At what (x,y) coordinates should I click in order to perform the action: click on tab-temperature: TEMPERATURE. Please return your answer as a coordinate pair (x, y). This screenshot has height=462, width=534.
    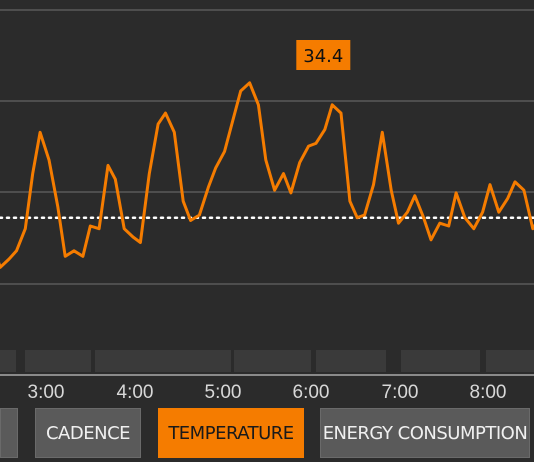
    Looking at the image, I should click on (231, 433).